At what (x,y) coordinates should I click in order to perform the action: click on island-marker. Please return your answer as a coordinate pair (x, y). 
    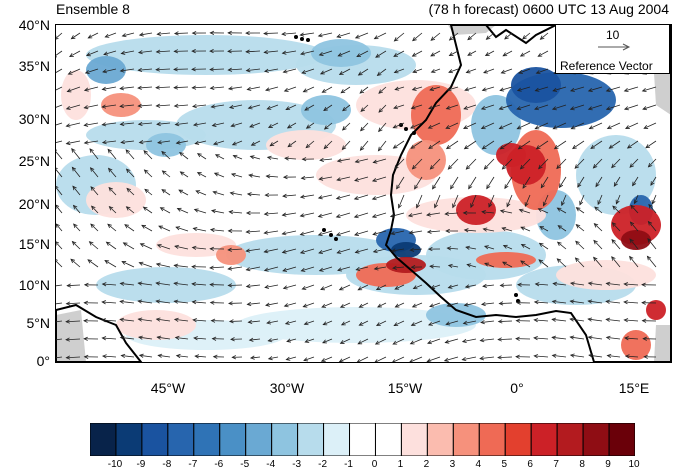
    Looking at the image, I should click on (406, 129).